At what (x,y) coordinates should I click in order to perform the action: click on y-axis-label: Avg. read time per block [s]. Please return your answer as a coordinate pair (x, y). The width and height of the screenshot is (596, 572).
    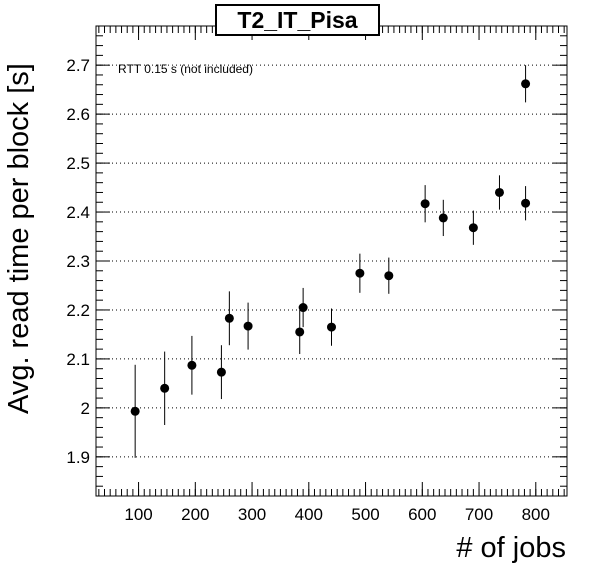
    Looking at the image, I should click on (19, 238).